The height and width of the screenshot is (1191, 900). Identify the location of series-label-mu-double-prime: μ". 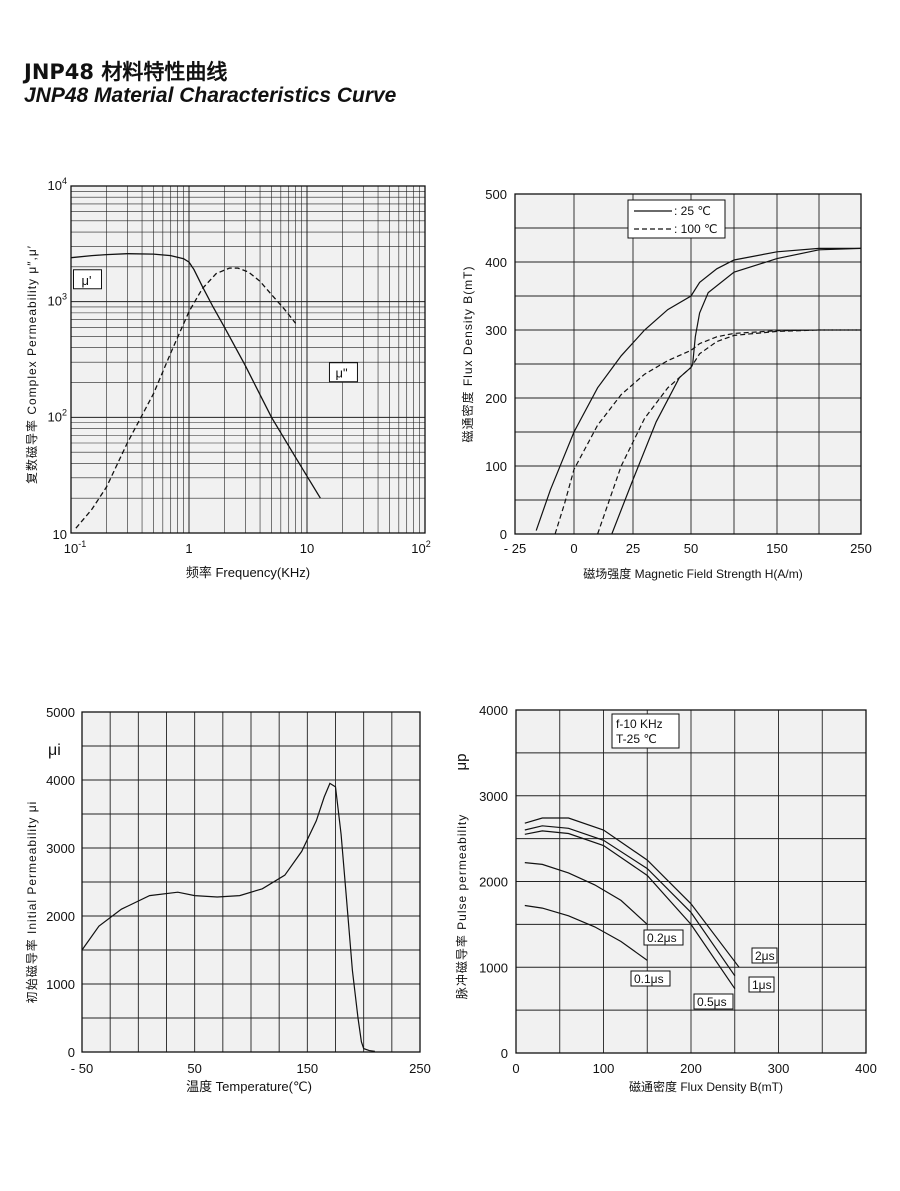
(341, 373).